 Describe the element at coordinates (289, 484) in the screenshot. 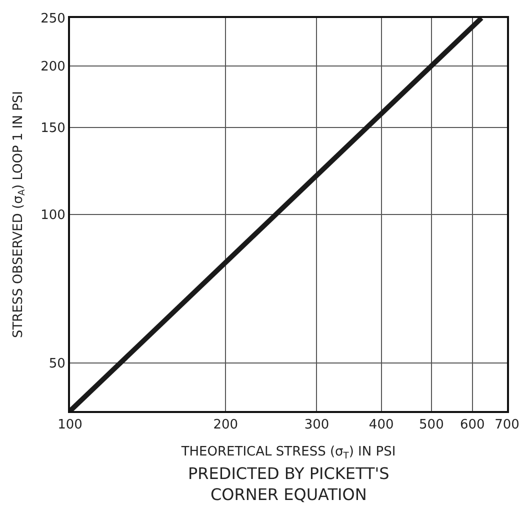

I see `text: PREDICTED BY PICKETT'S CORNER EQUATION` at that location.